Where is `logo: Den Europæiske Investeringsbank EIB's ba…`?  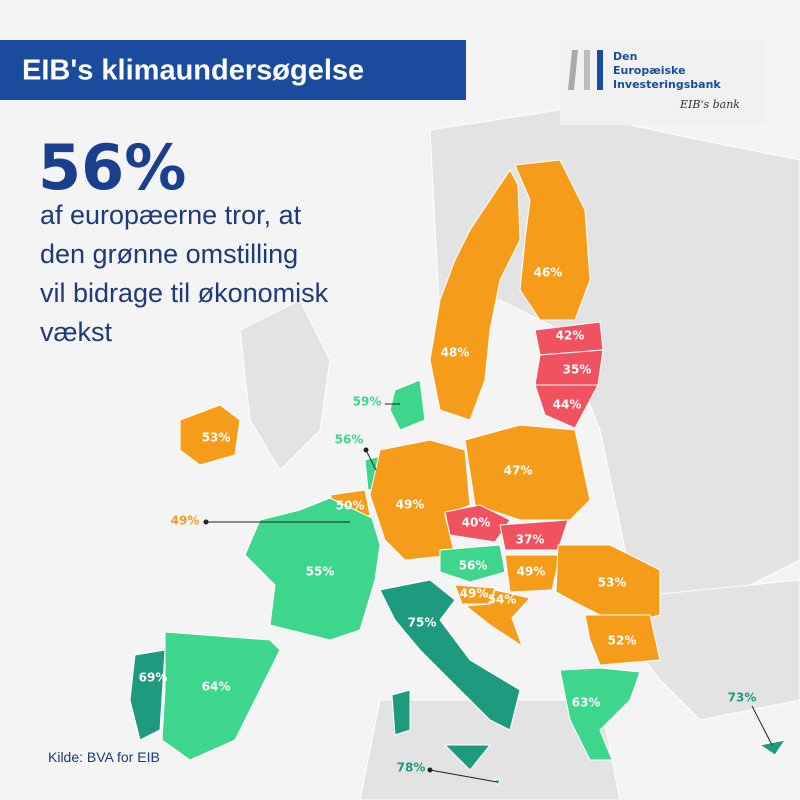
logo: Den Europæiske Investeringsbank EIB's ba… is located at coordinates (662, 82).